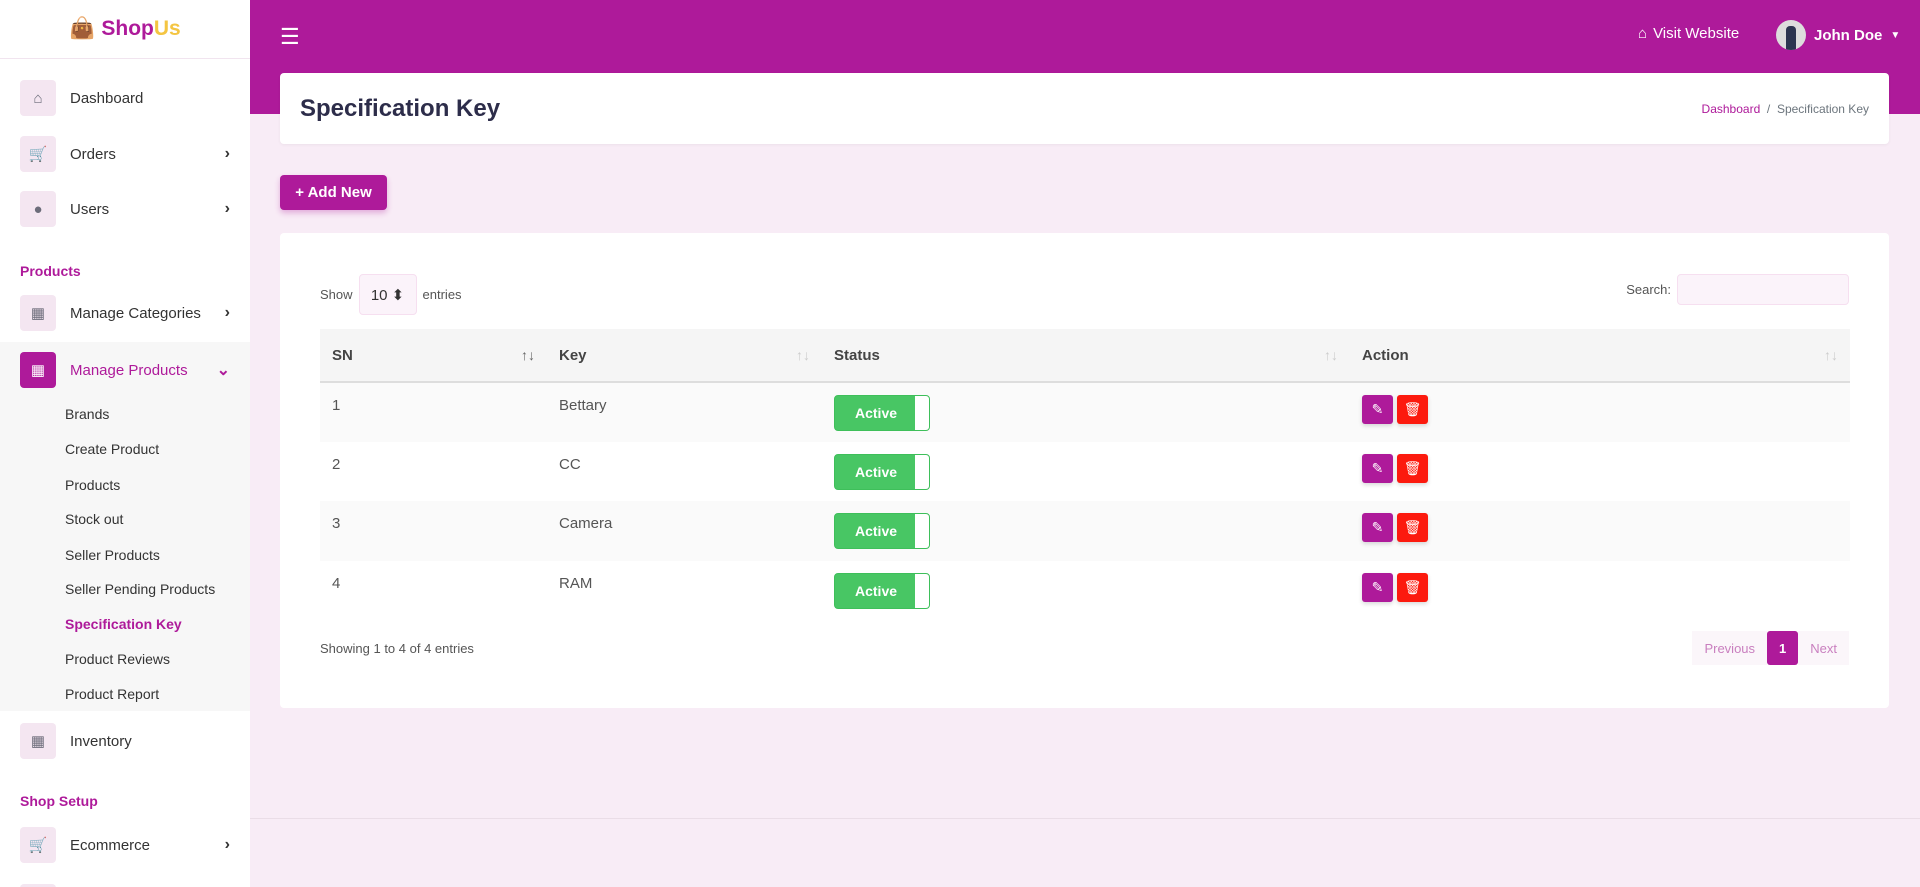  Describe the element at coordinates (125, 154) in the screenshot. I see `sidebar-item-orders: 🛒 Orders ›` at that location.